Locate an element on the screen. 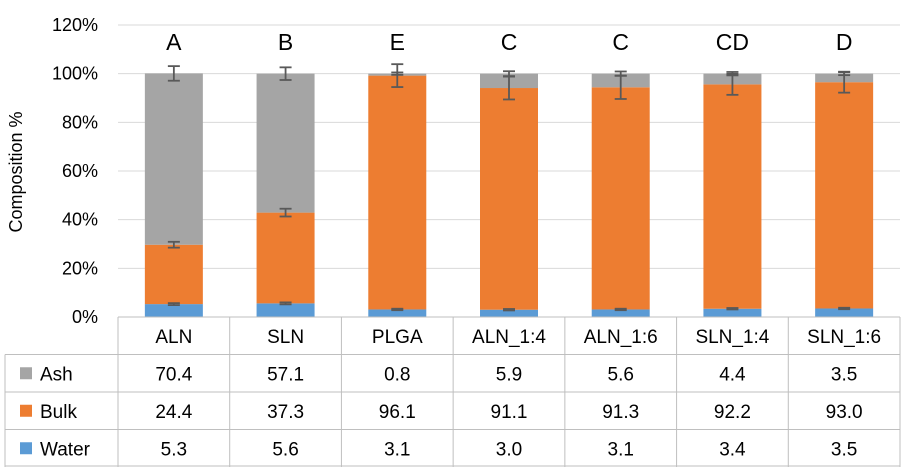 The height and width of the screenshot is (467, 905). x-category-label: SLN_1:6 is located at coordinates (844, 337).